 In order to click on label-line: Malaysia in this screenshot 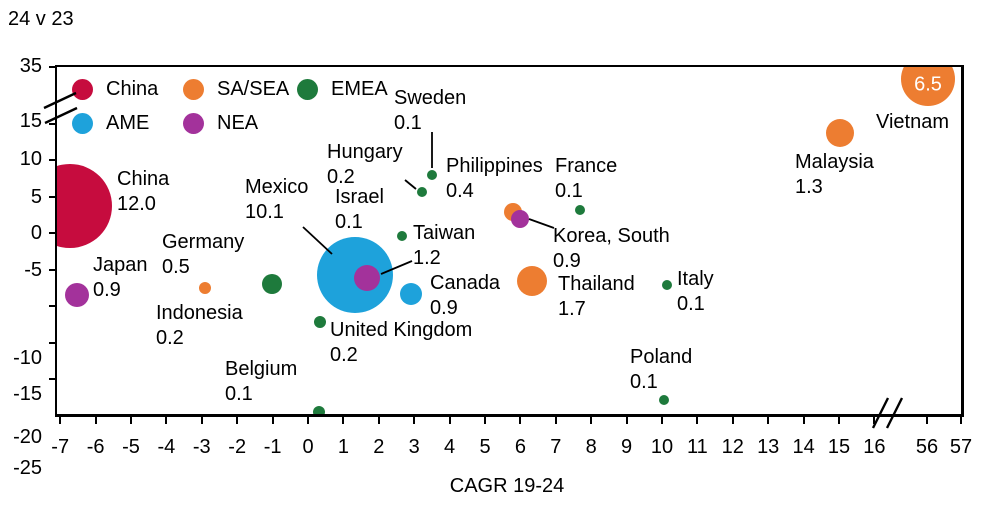, I will do `click(834, 162)`.